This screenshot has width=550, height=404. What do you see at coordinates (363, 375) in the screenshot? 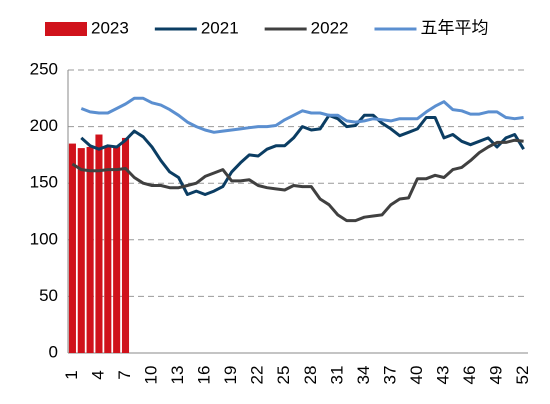
I see `x-tick-label: 34` at bounding box center [363, 375].